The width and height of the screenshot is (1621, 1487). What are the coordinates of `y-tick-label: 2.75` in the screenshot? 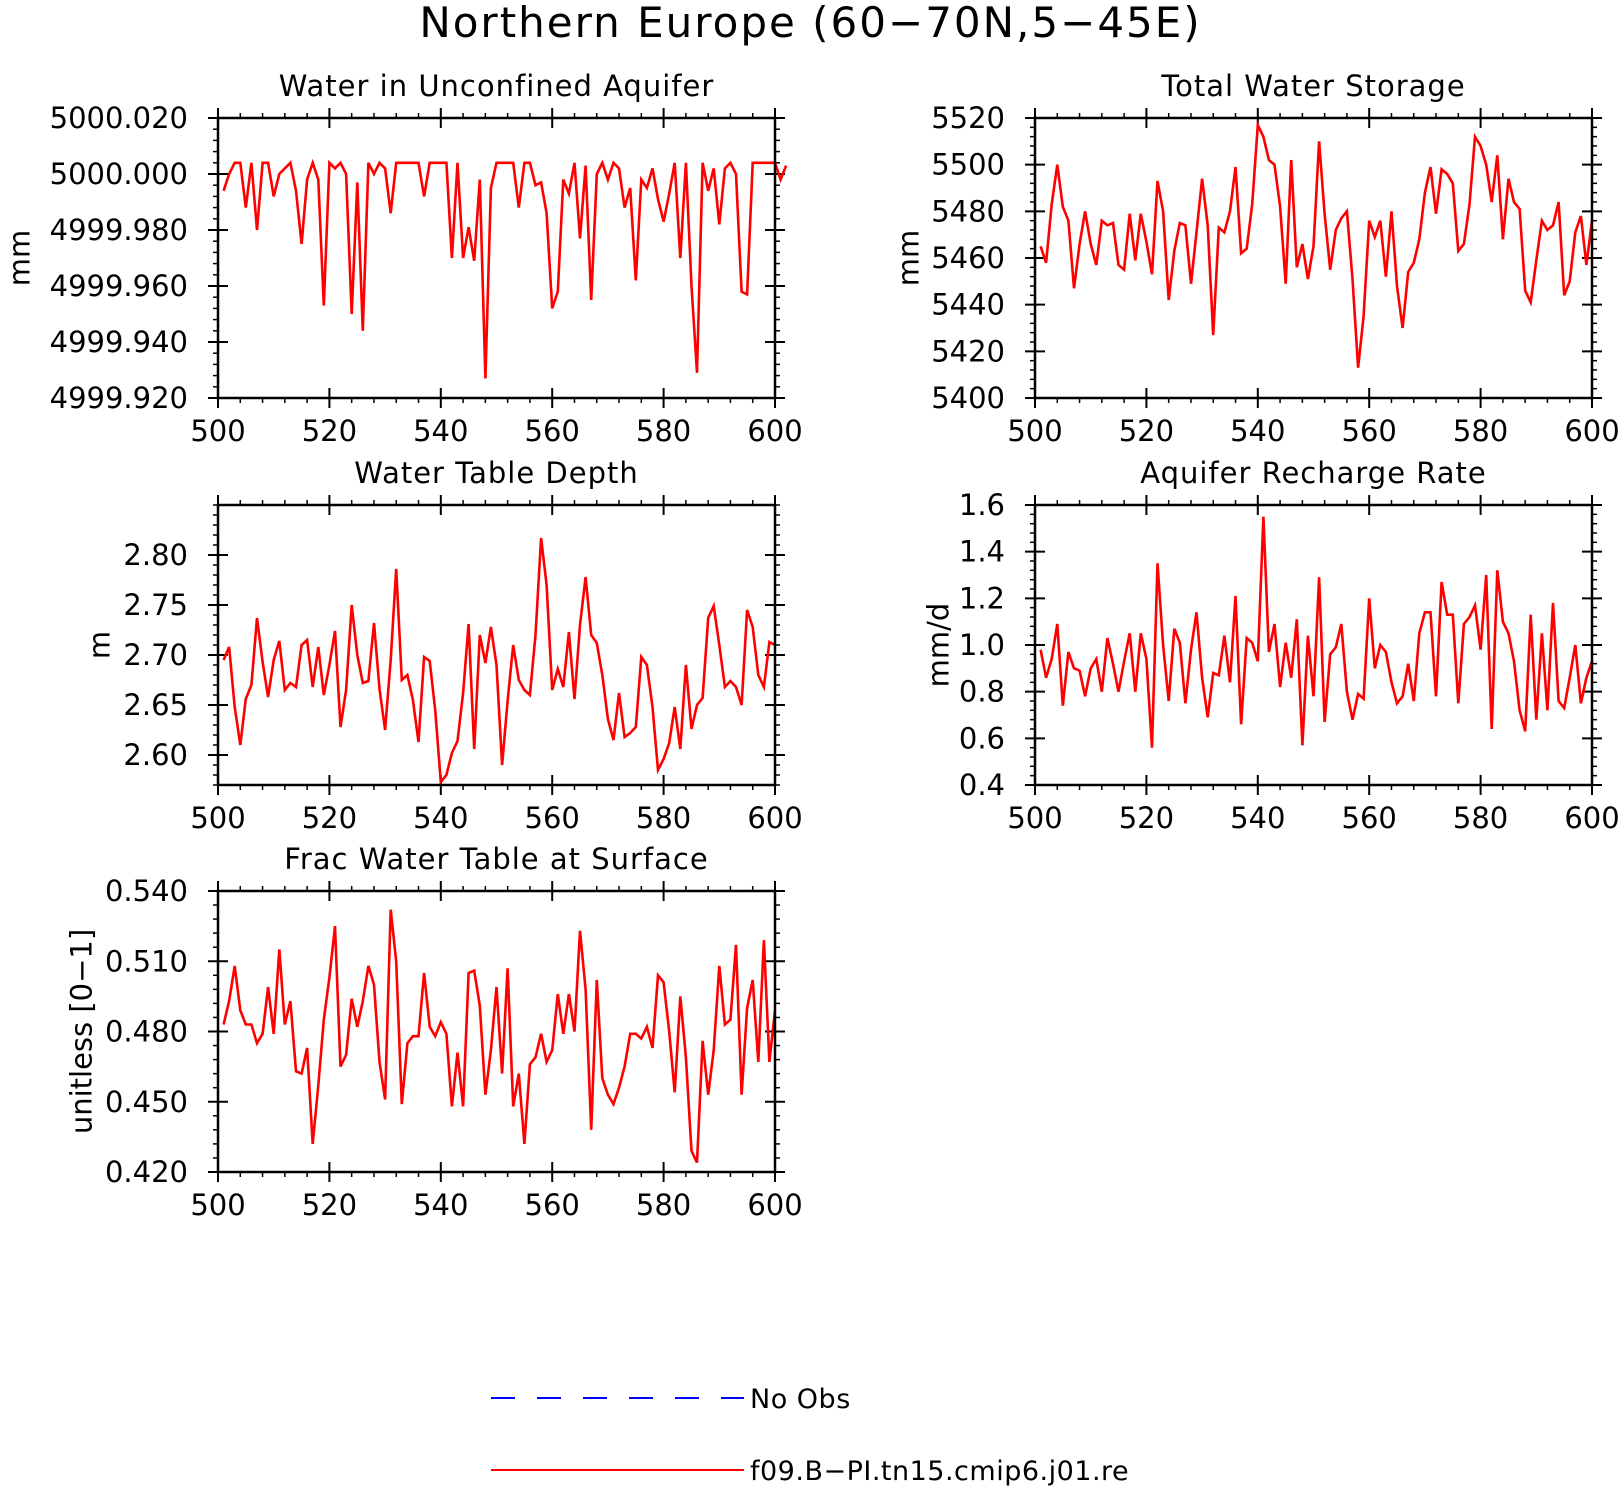 It's located at (155, 605).